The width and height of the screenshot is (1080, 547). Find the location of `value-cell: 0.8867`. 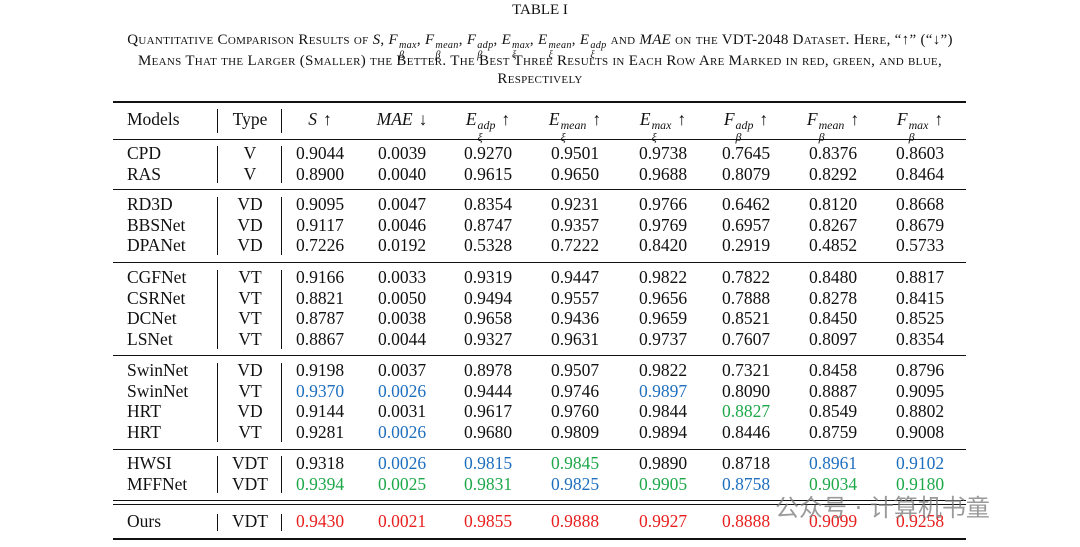

value-cell: 0.8867 is located at coordinates (320, 339).